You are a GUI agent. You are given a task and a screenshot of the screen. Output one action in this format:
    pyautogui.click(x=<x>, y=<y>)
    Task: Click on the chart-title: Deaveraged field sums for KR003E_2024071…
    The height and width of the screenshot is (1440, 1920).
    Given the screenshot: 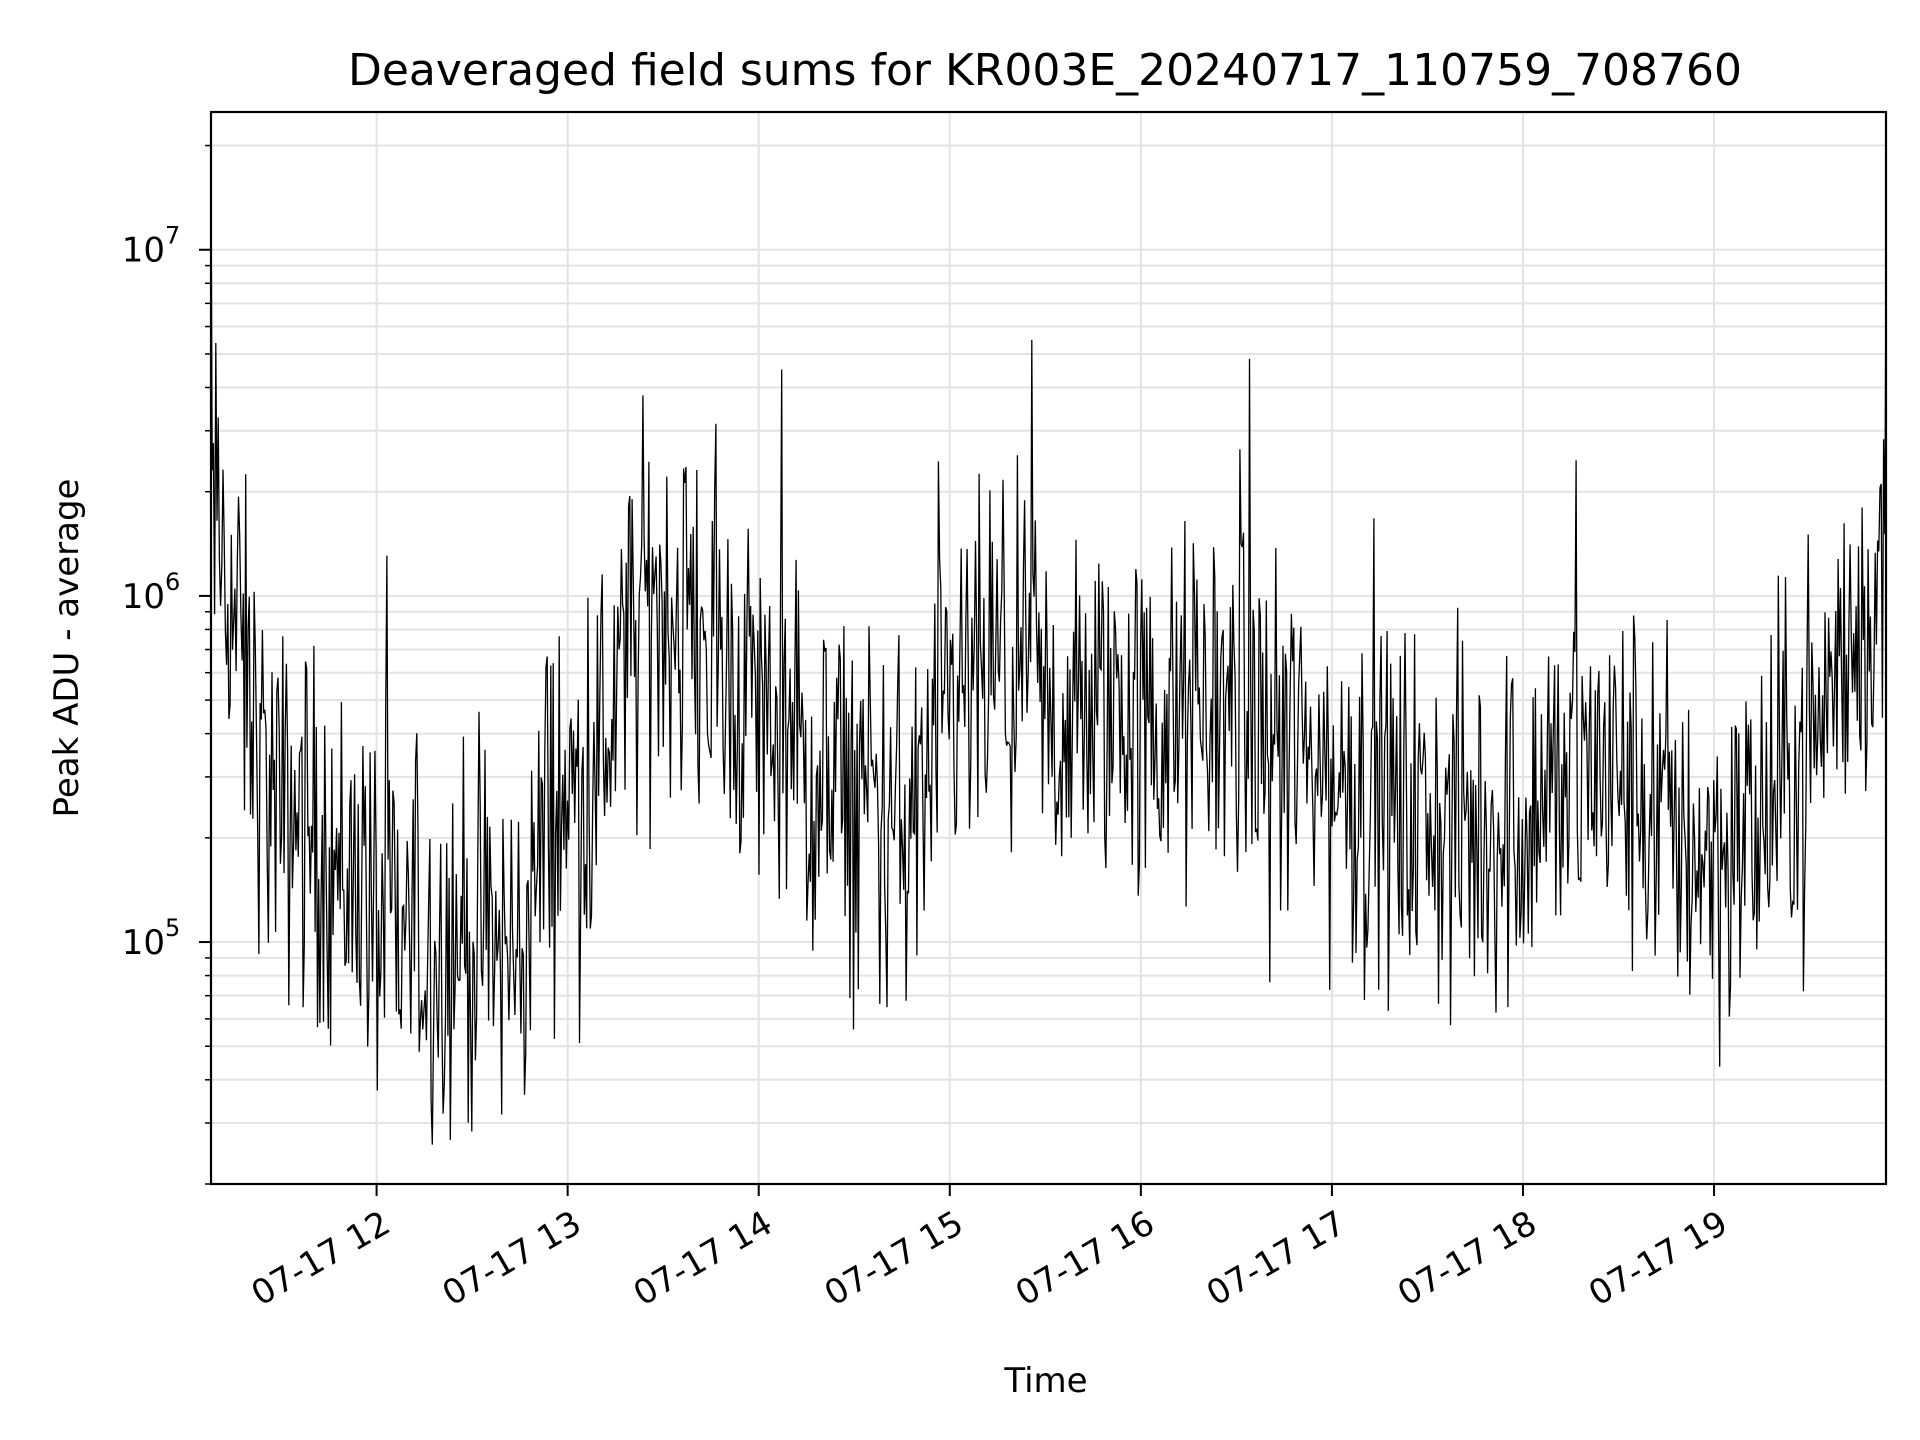 What is the action you would take?
    pyautogui.click(x=1045, y=70)
    